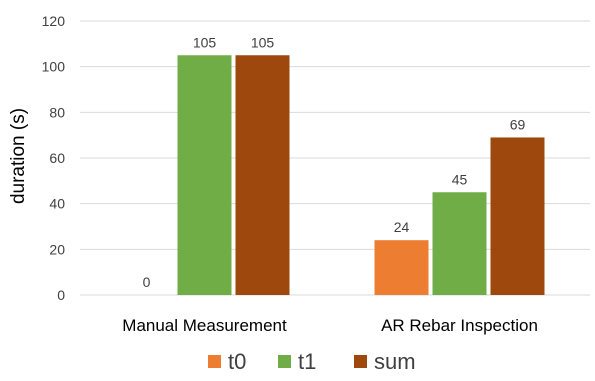 The height and width of the screenshot is (381, 595). I want to click on y-tick-label: 60, so click(57, 158).